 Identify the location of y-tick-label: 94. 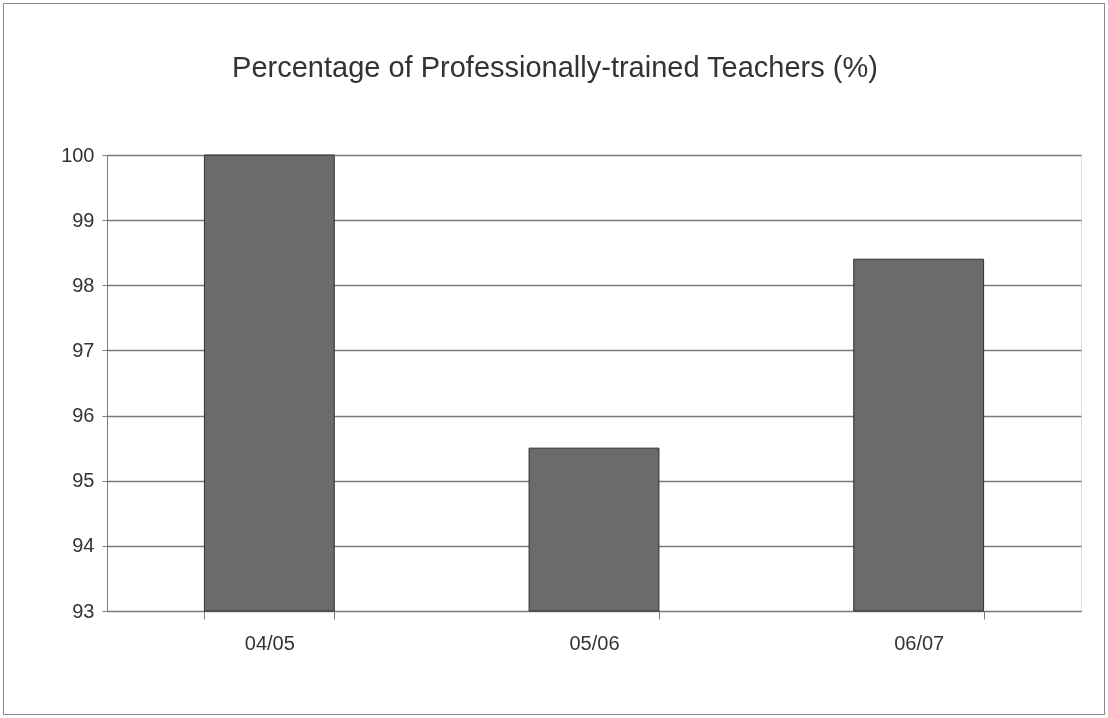
(83, 545).